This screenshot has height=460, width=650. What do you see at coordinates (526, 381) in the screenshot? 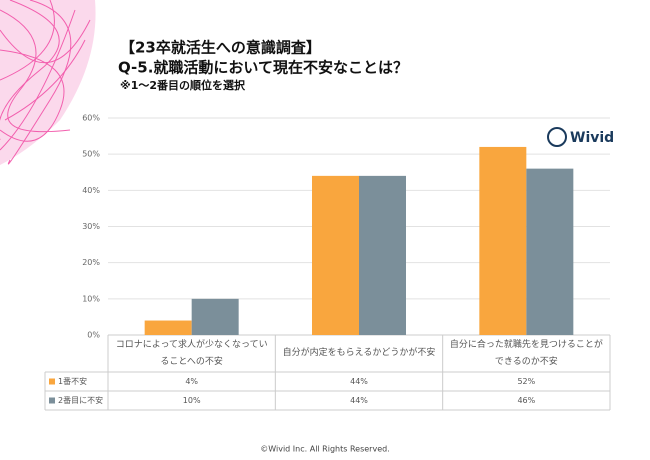
I see `value-label: 52%` at bounding box center [526, 381].